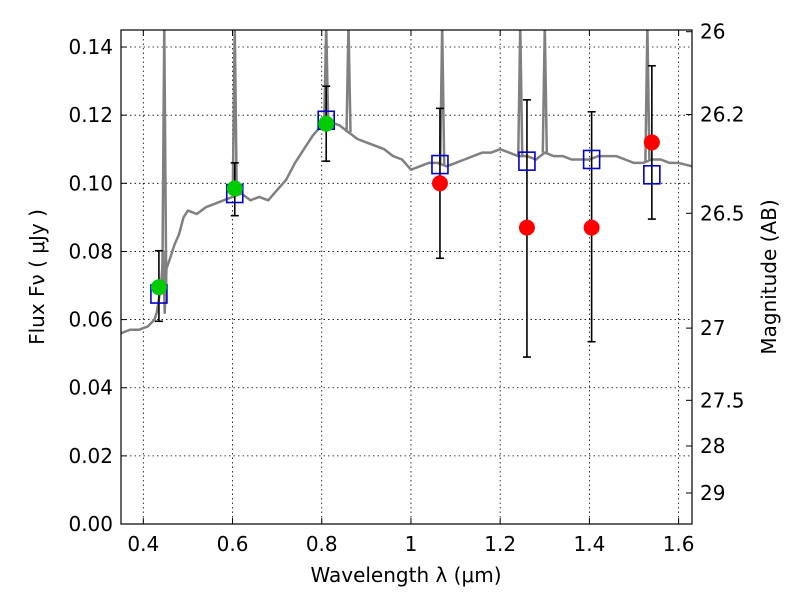 This screenshot has height=600, width=800. What do you see at coordinates (500, 544) in the screenshot?
I see `x-tick-label: 1.2` at bounding box center [500, 544].